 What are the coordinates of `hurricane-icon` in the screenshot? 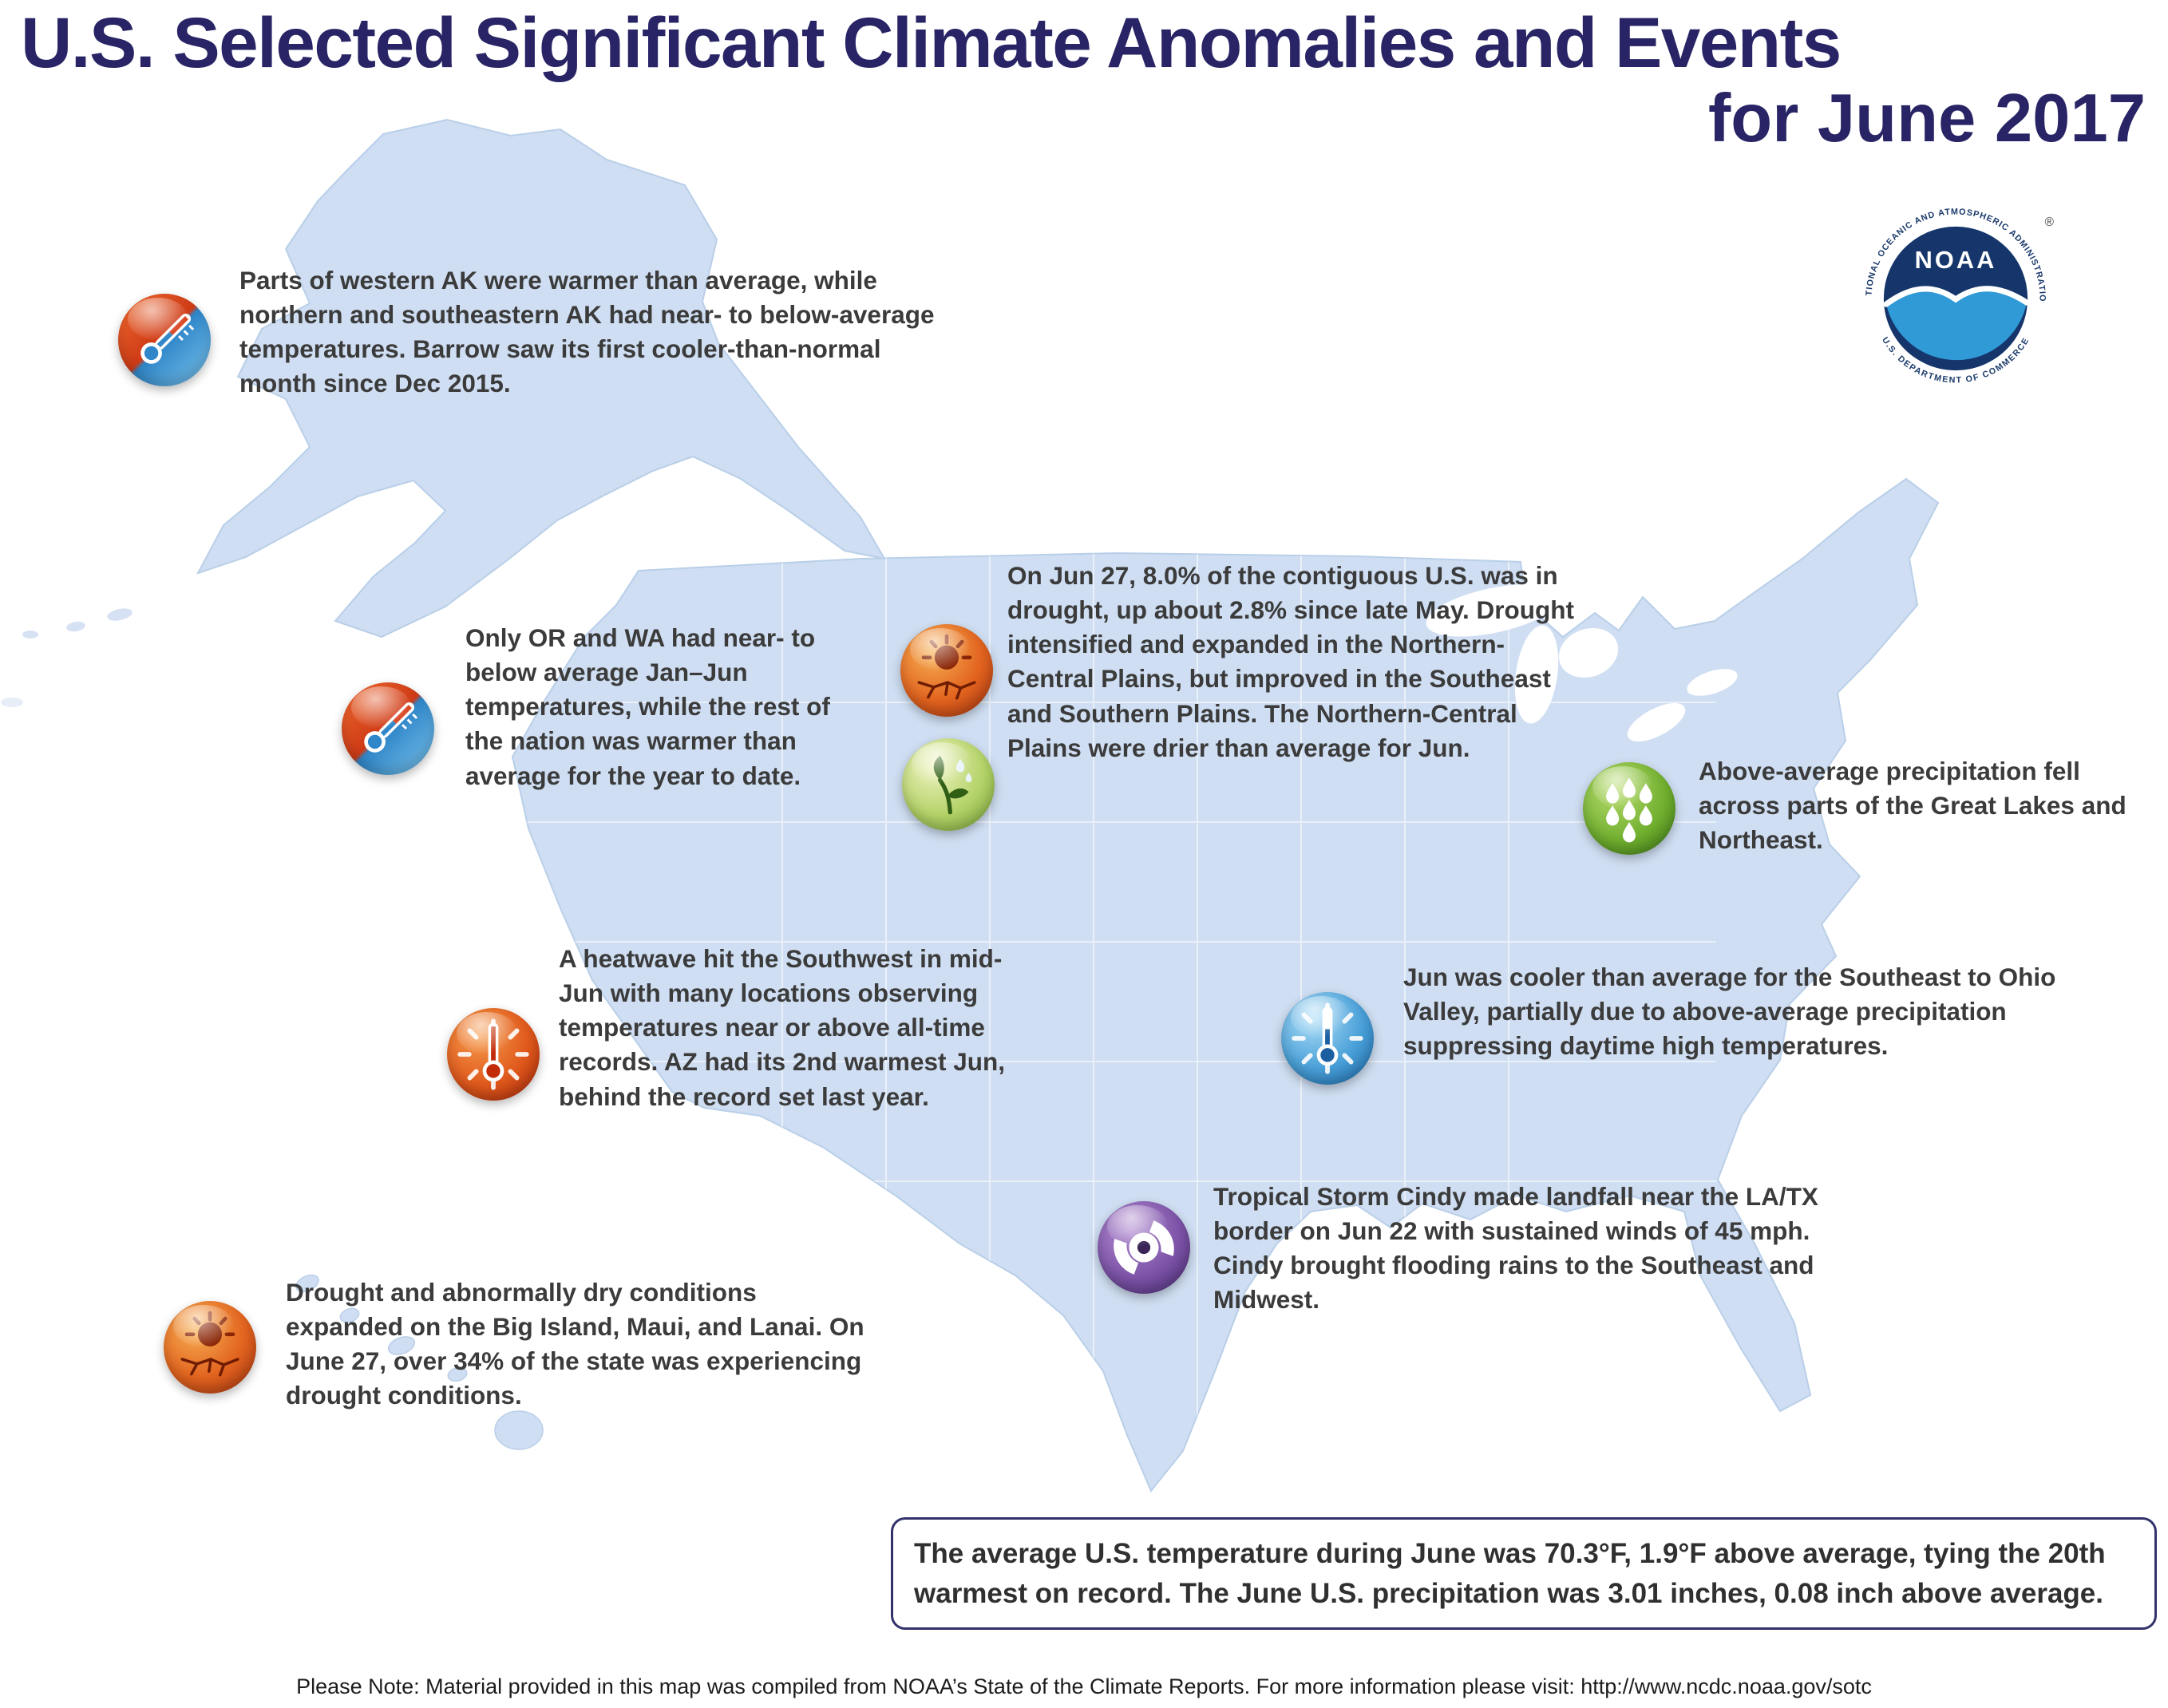 It's located at (1144, 1248).